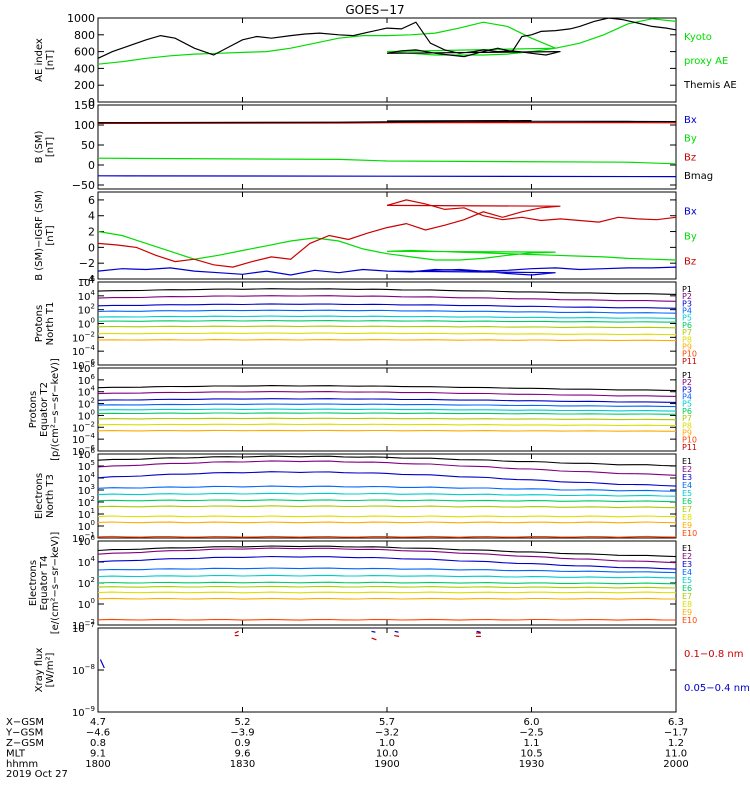 The image size is (750, 804). I want to click on xaxis-tick-label: 10.0, so click(387, 754).